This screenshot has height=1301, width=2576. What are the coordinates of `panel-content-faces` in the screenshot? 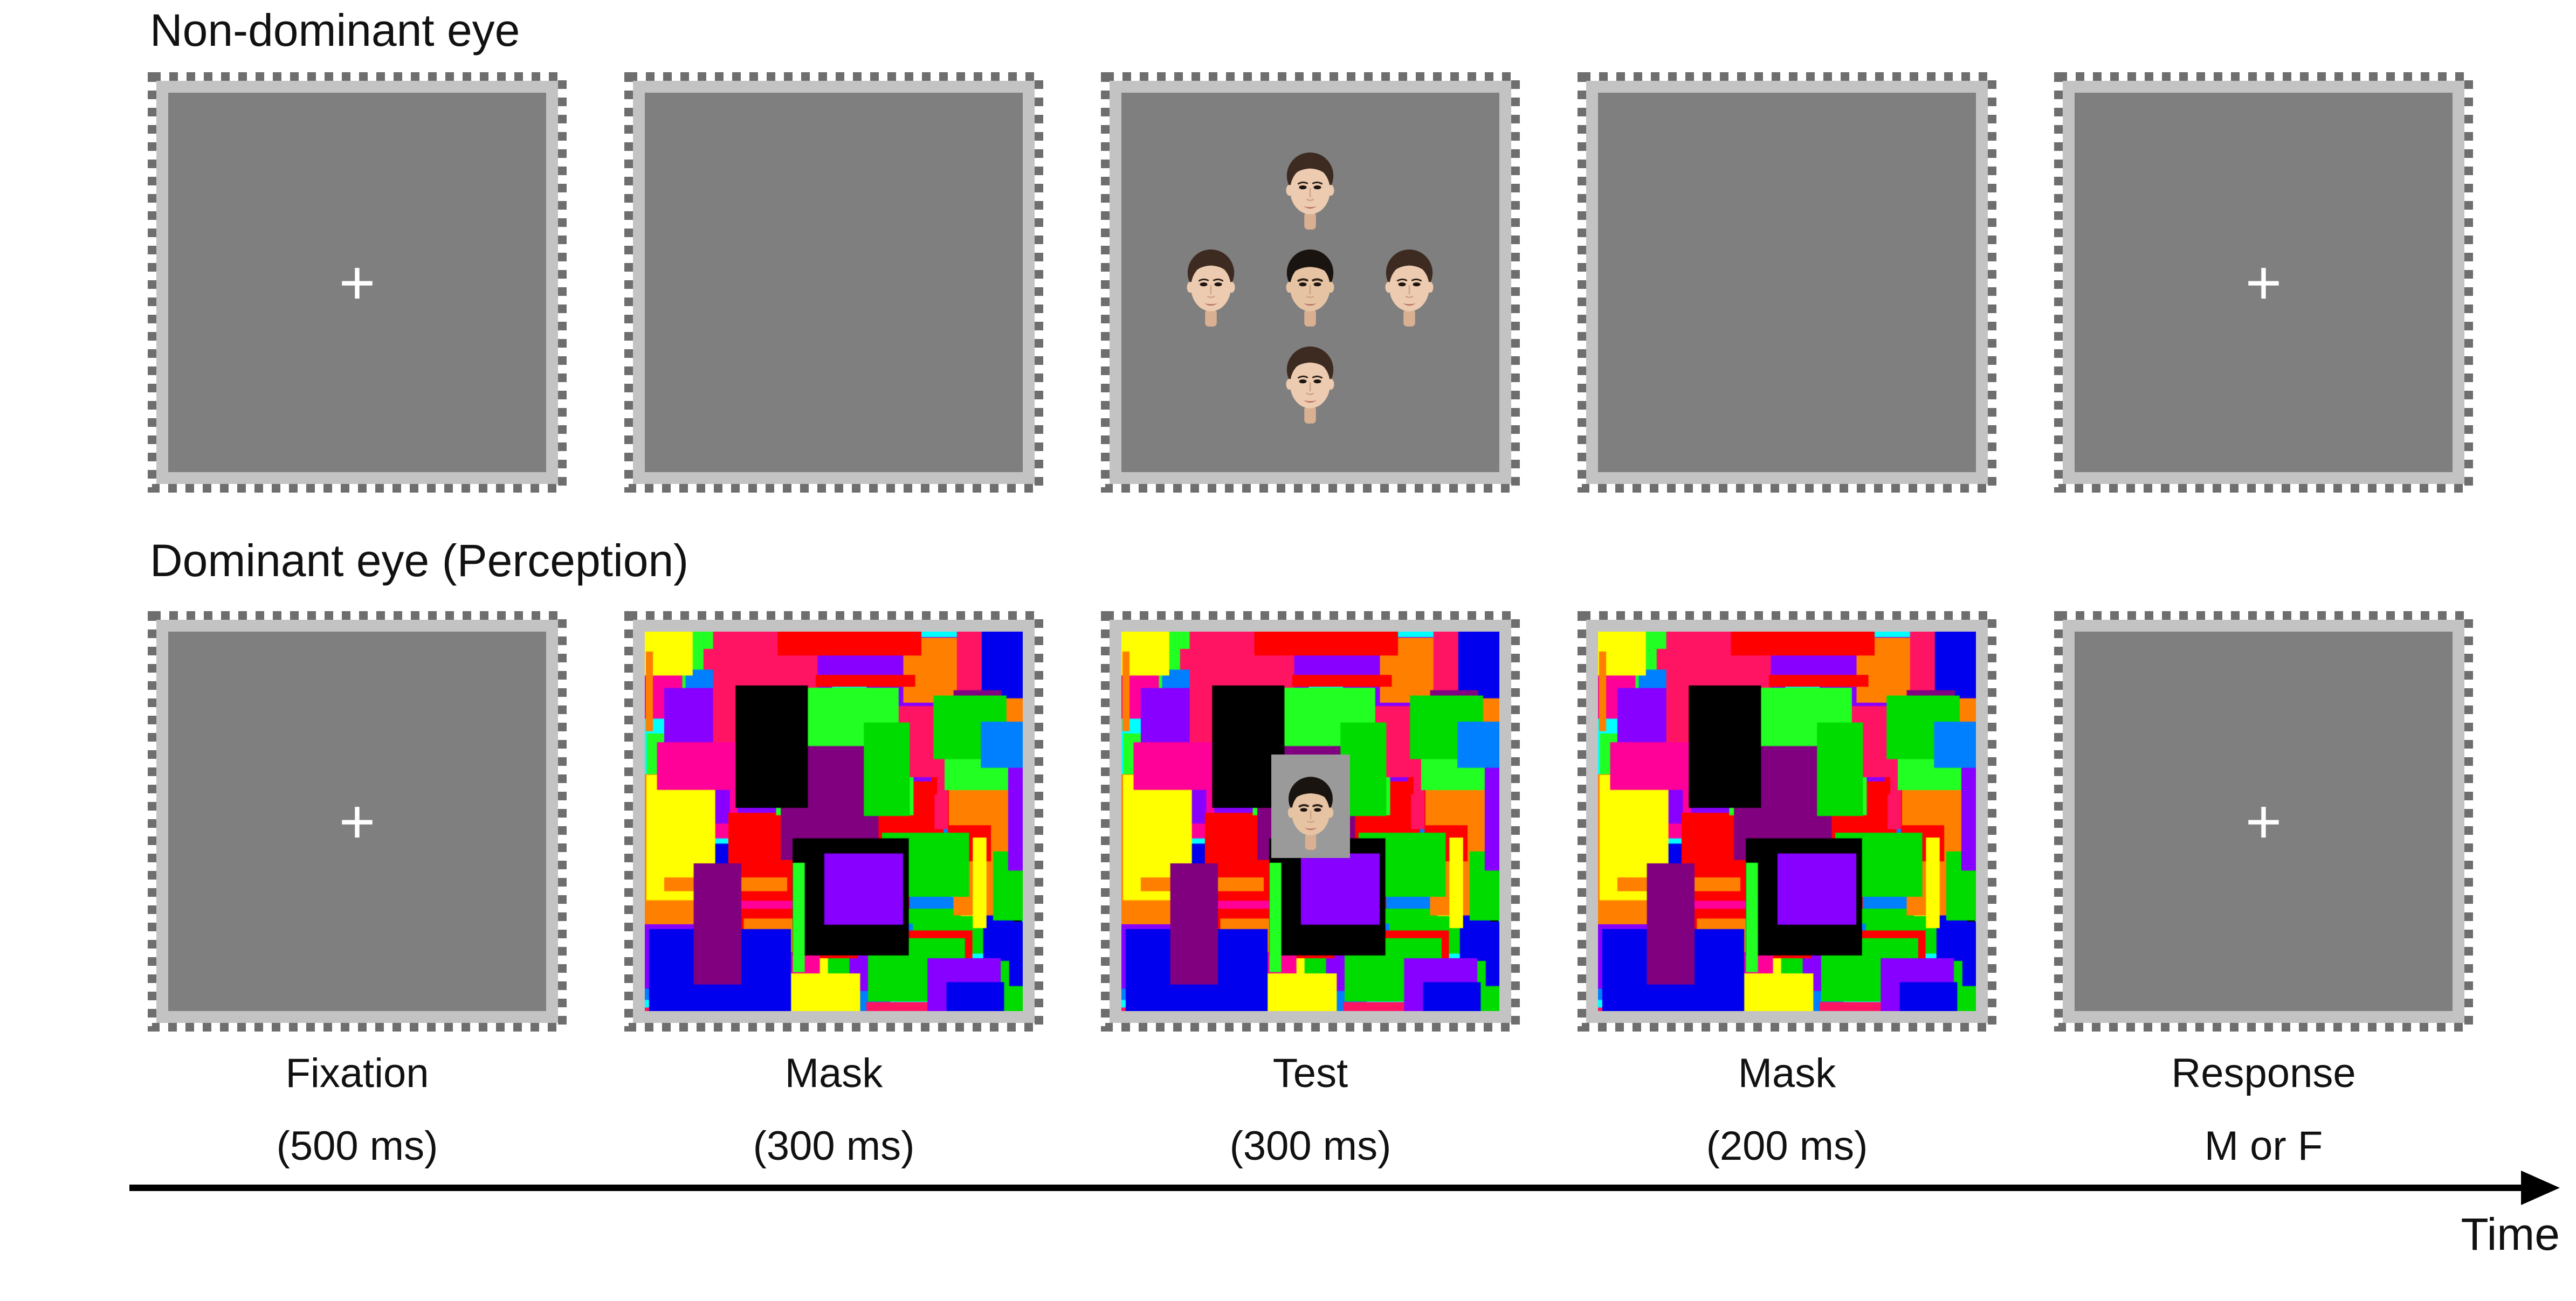 It's located at (1310, 282).